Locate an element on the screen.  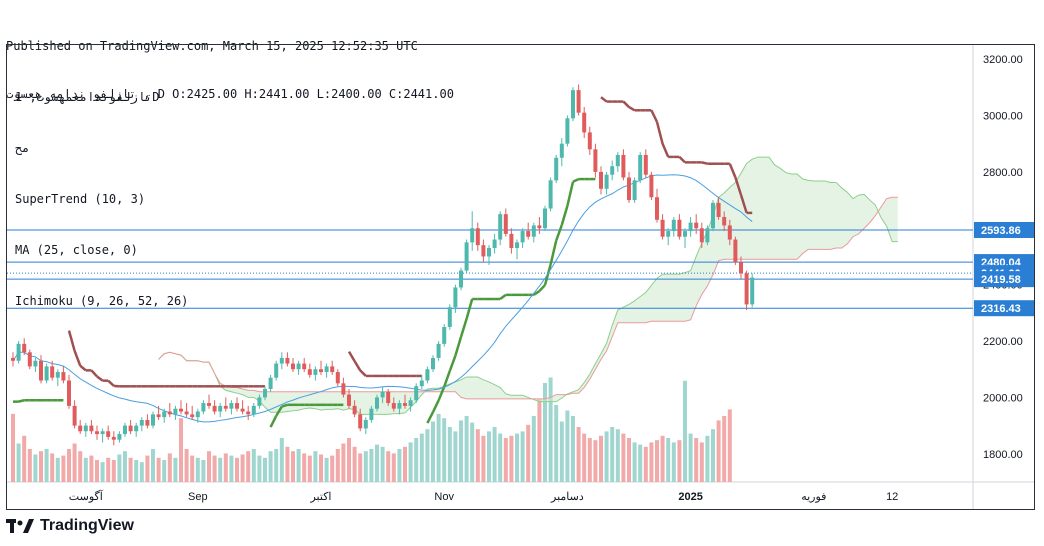
x-tick-label: Nov is located at coordinates (444, 497).